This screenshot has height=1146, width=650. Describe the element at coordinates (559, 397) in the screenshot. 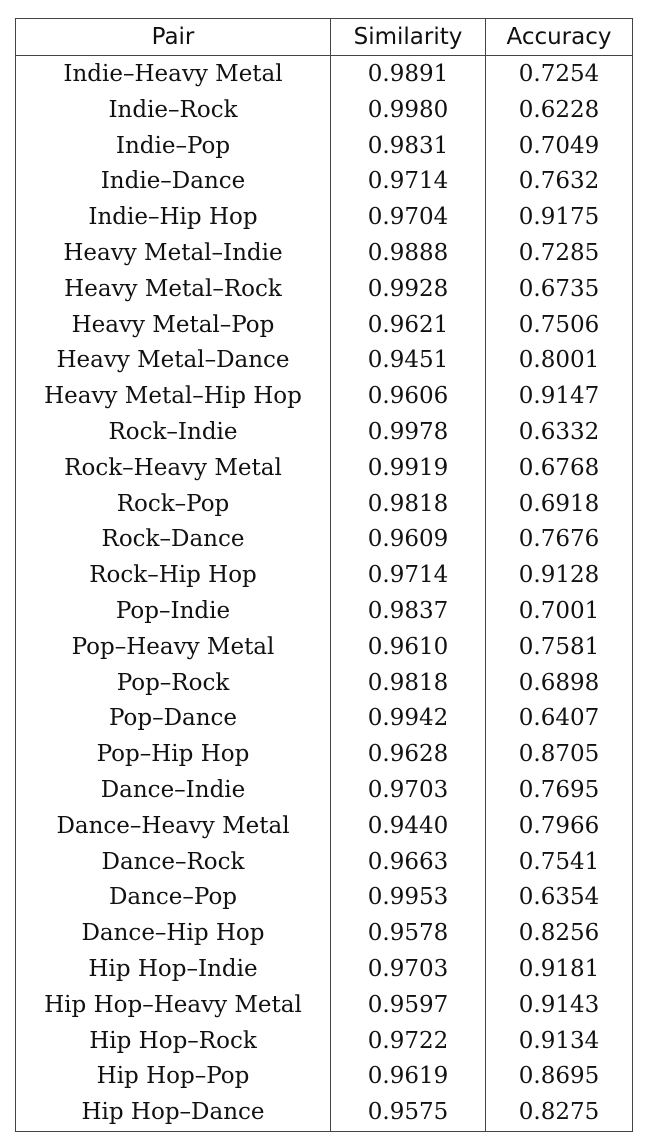

I see `cell-accuracy: 0.9147` at that location.